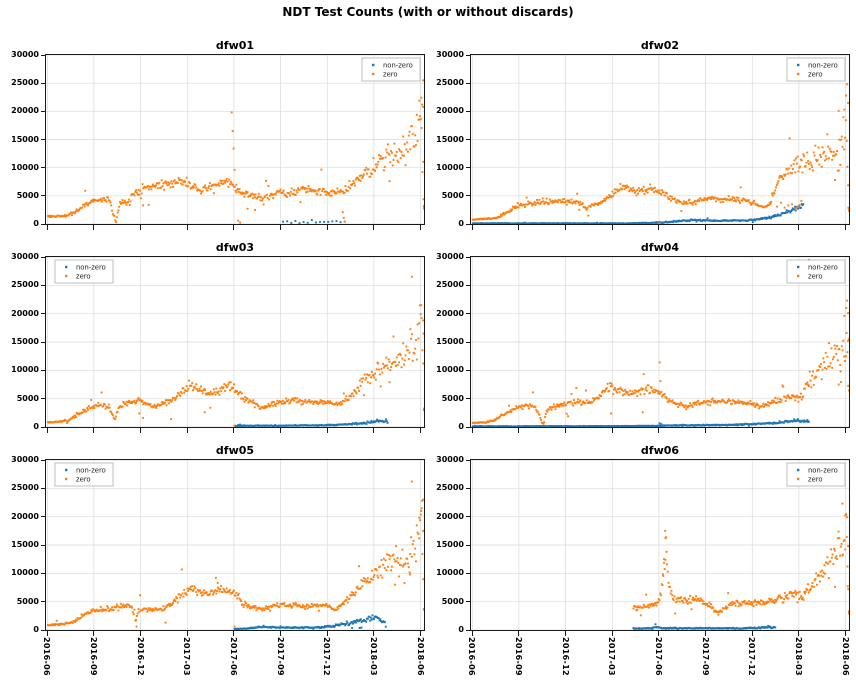 This screenshot has width=856, height=687. Describe the element at coordinates (643, 134) in the screenshot. I see `subplot-dfw02: dfw02 0 5000 10000 15000 20000 25000 30000` at that location.